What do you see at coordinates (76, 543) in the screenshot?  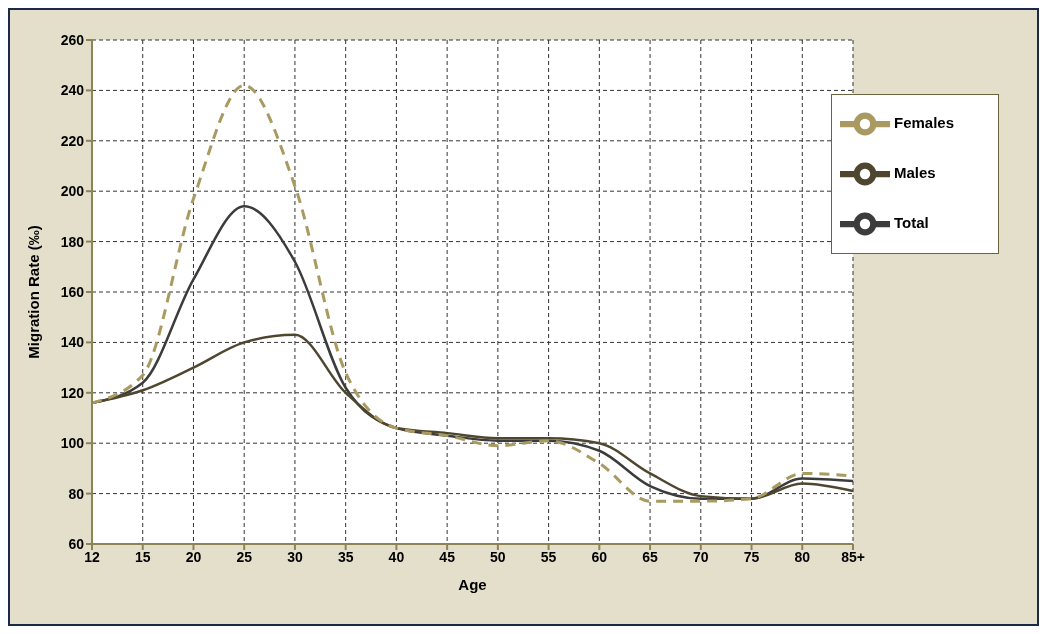 I see `y-tick-label: 60` at bounding box center [76, 543].